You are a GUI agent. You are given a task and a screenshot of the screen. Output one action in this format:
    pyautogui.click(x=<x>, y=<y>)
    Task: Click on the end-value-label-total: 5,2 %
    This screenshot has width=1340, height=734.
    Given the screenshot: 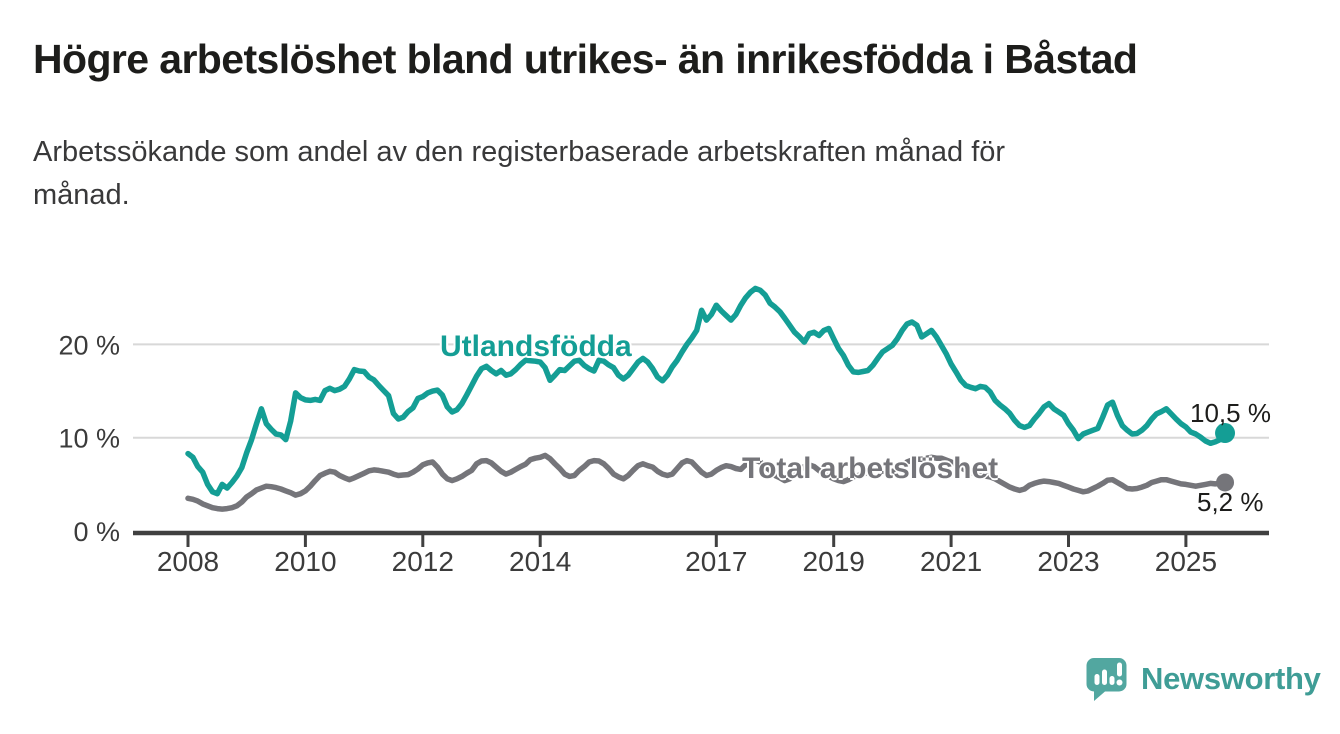 What is the action you would take?
    pyautogui.click(x=1230, y=502)
    